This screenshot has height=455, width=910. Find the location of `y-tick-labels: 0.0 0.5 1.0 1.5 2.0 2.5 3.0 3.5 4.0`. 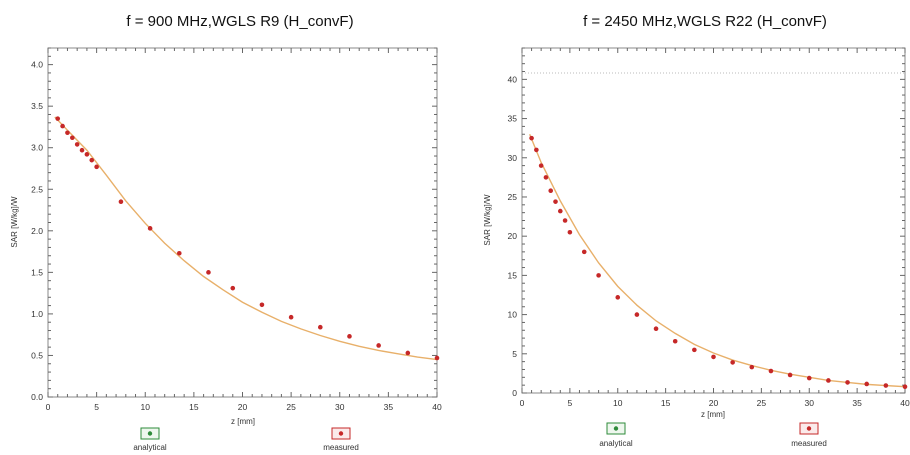

y-tick-labels: 0.0 0.5 1.0 1.5 2.0 2.5 3.0 3.5 4.0 is located at coordinates (37, 231).